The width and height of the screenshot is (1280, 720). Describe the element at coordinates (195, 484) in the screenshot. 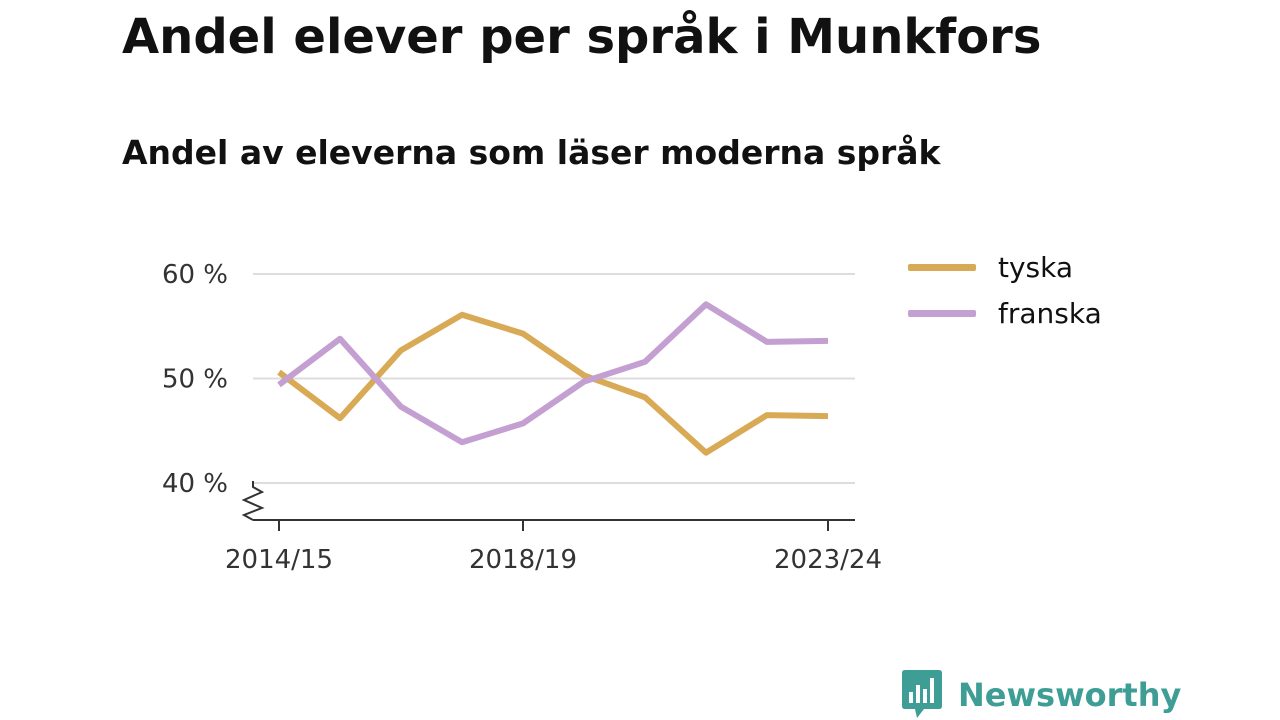

I see `y-tick-label: 40 %` at that location.